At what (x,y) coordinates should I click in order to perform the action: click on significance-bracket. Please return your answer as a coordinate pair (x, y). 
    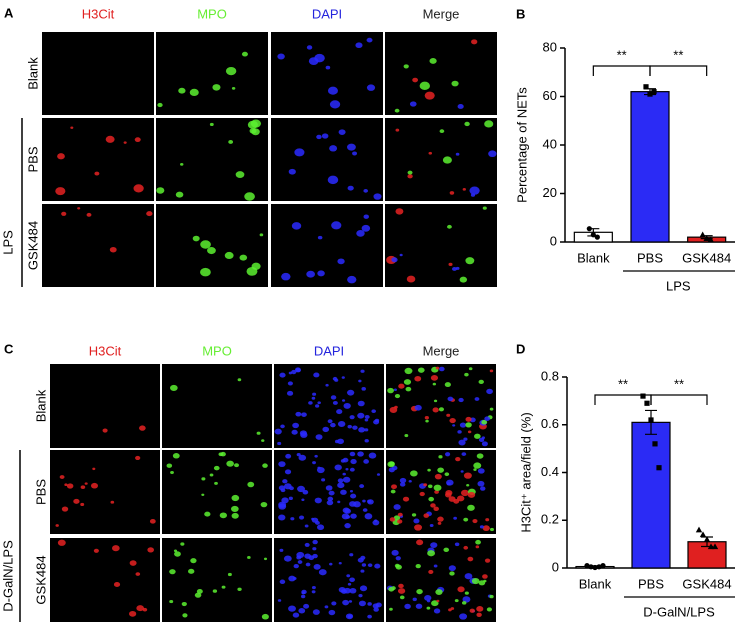
    Looking at the image, I should click on (678, 70).